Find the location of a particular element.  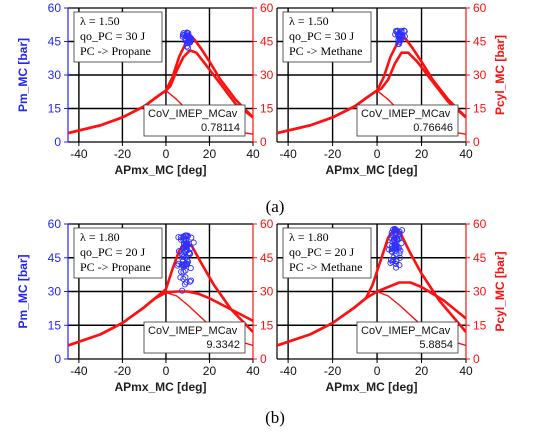

annotation-line: λ = 1.50 is located at coordinates (100, 21).